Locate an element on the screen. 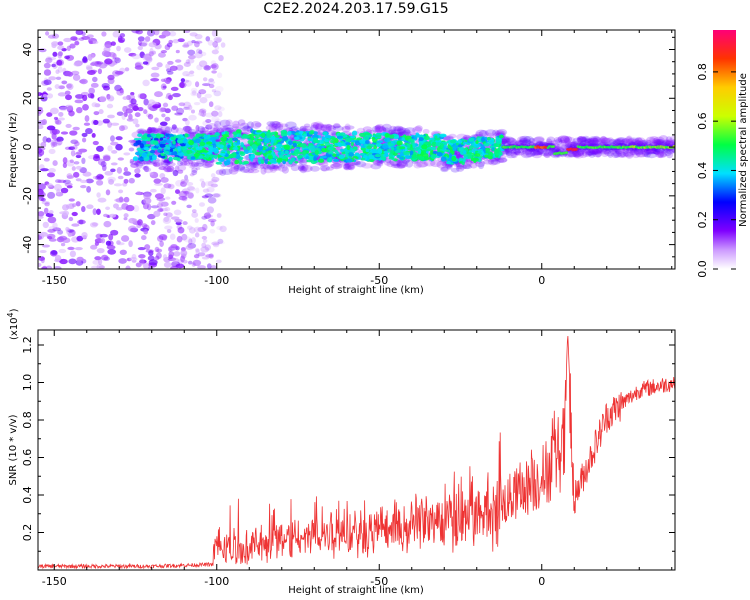  y-tick-label: 0 is located at coordinates (27, 147).